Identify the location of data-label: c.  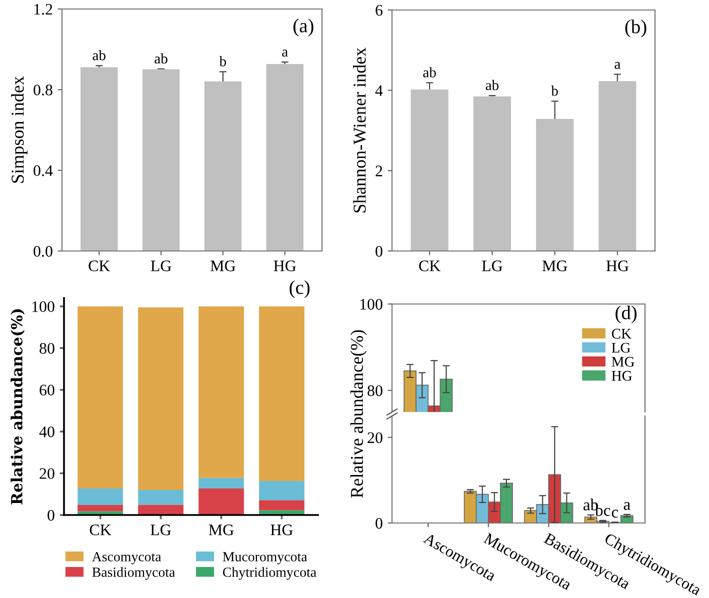
(615, 514).